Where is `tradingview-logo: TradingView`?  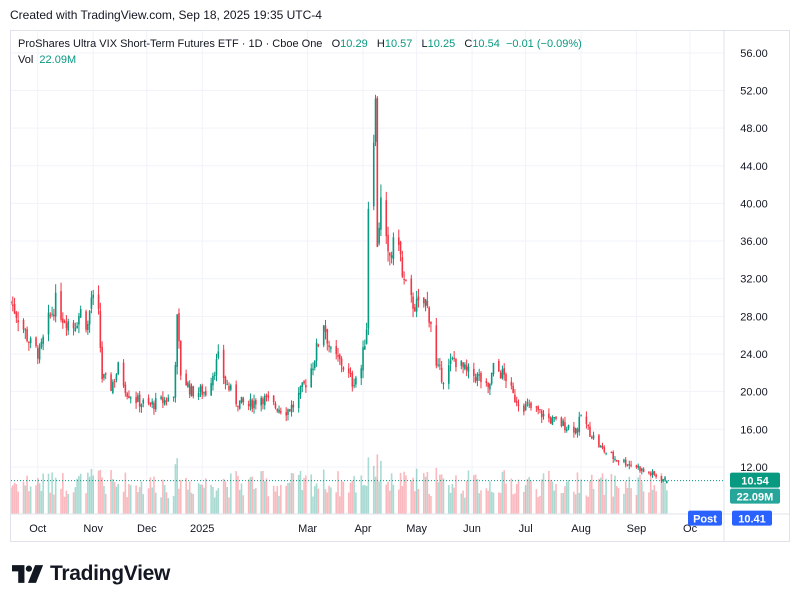
tradingview-logo: TradingView is located at coordinates (91, 574).